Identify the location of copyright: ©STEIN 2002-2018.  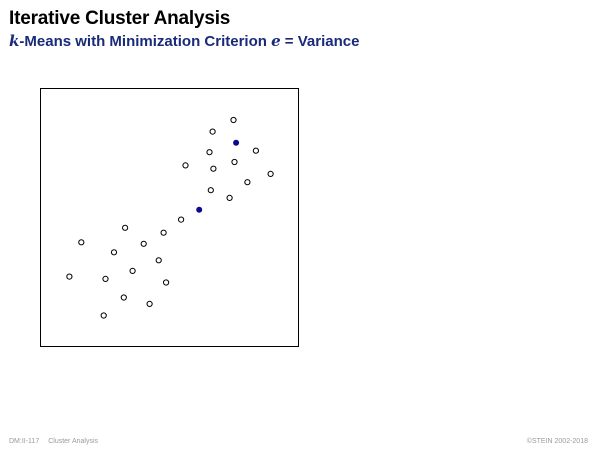
(557, 441).